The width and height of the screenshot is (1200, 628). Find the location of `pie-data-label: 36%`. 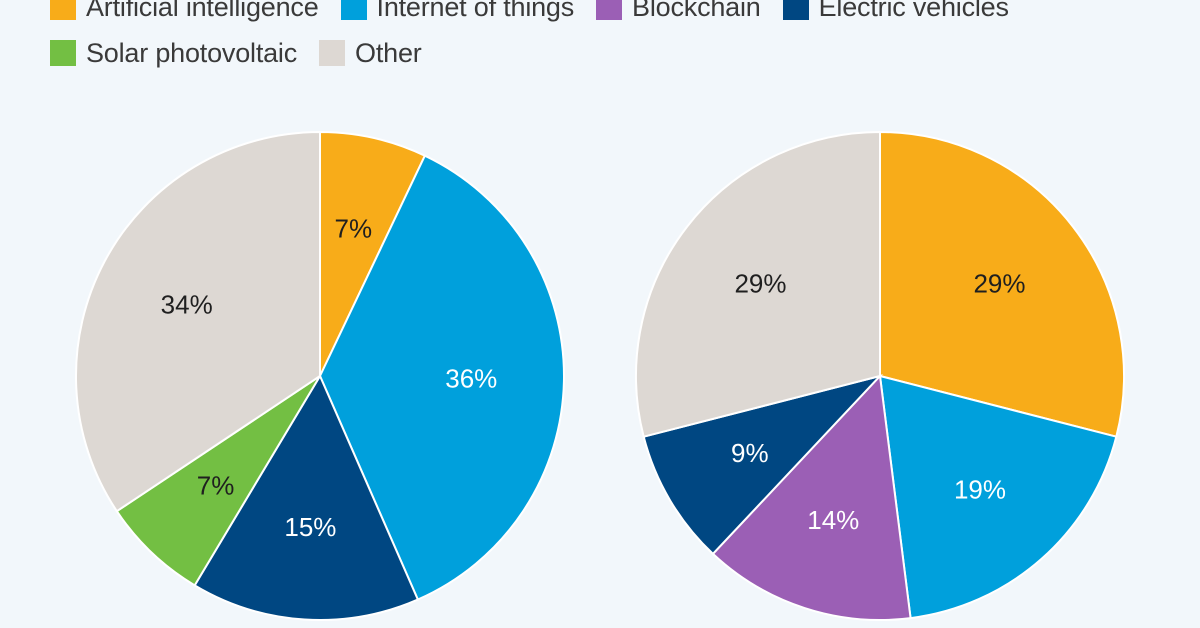

pie-data-label: 36% is located at coordinates (471, 378).